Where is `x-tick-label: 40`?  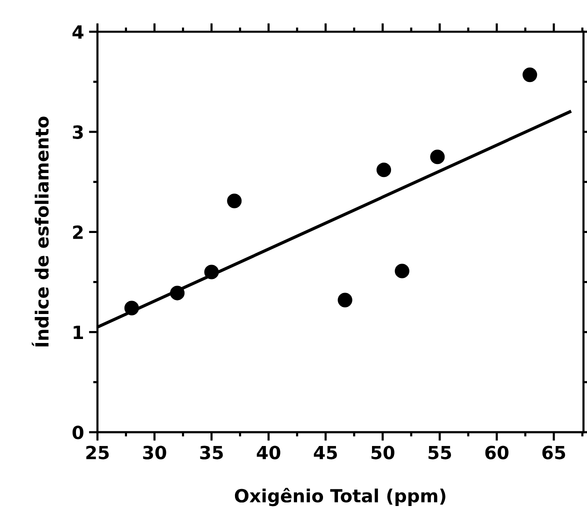 x-tick-label: 40 is located at coordinates (268, 453).